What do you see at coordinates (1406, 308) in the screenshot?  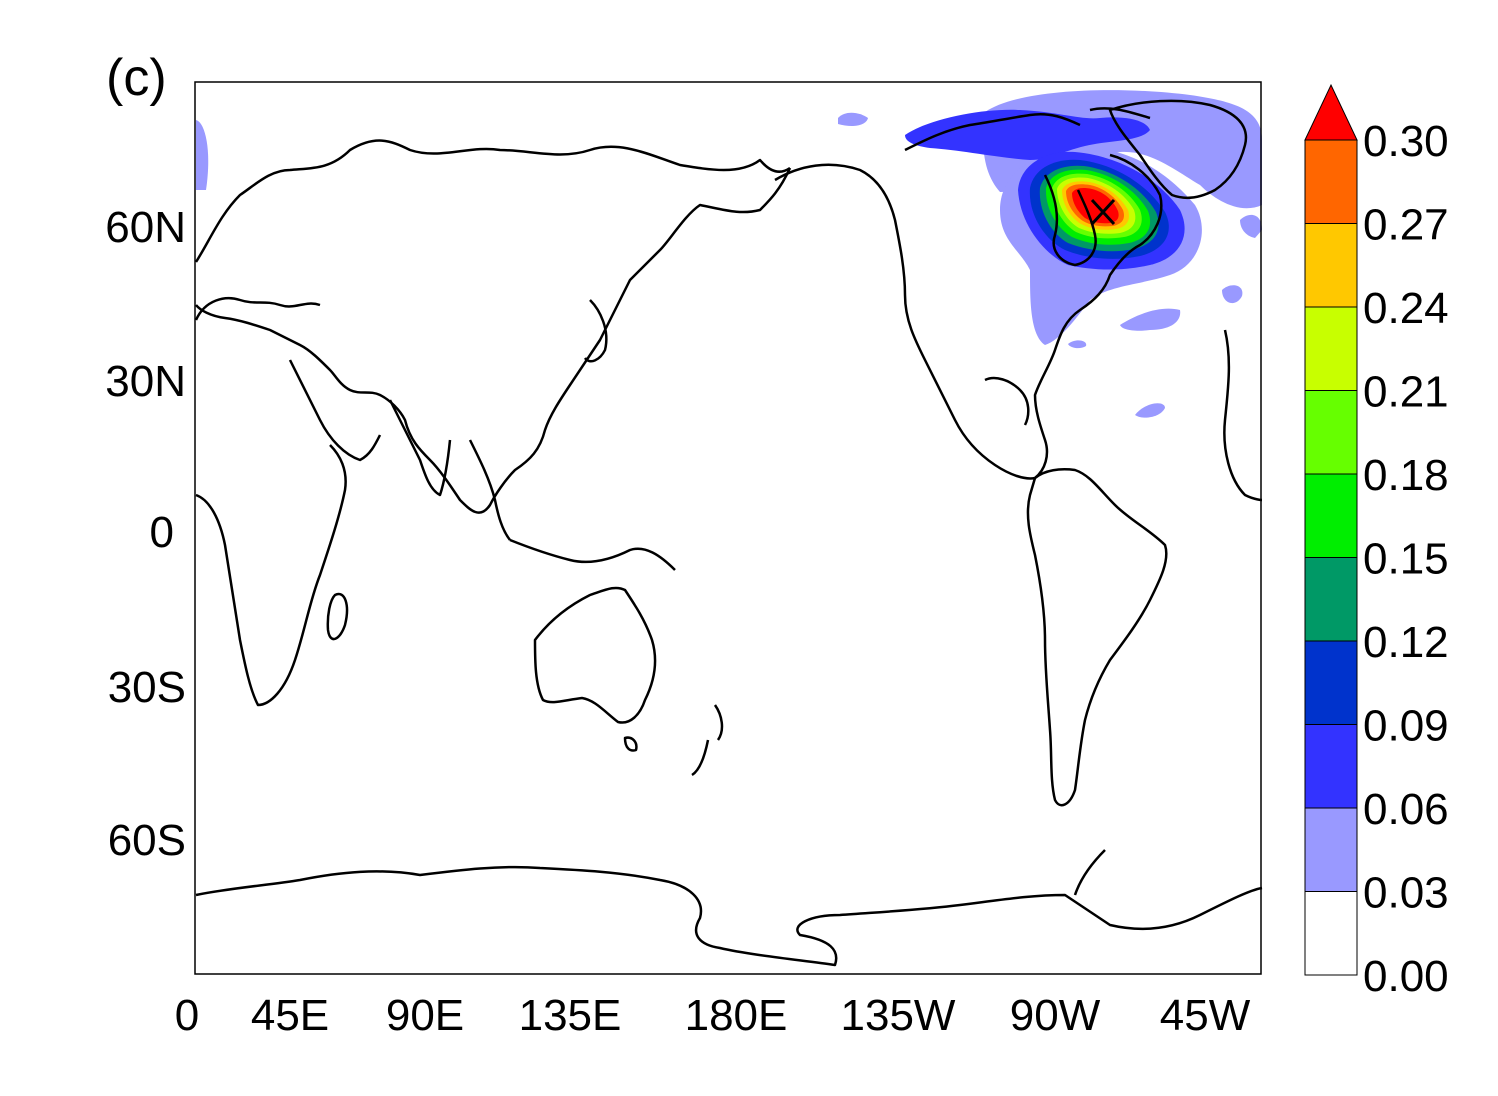 I see `colorbar-label: 0.24` at bounding box center [1406, 308].